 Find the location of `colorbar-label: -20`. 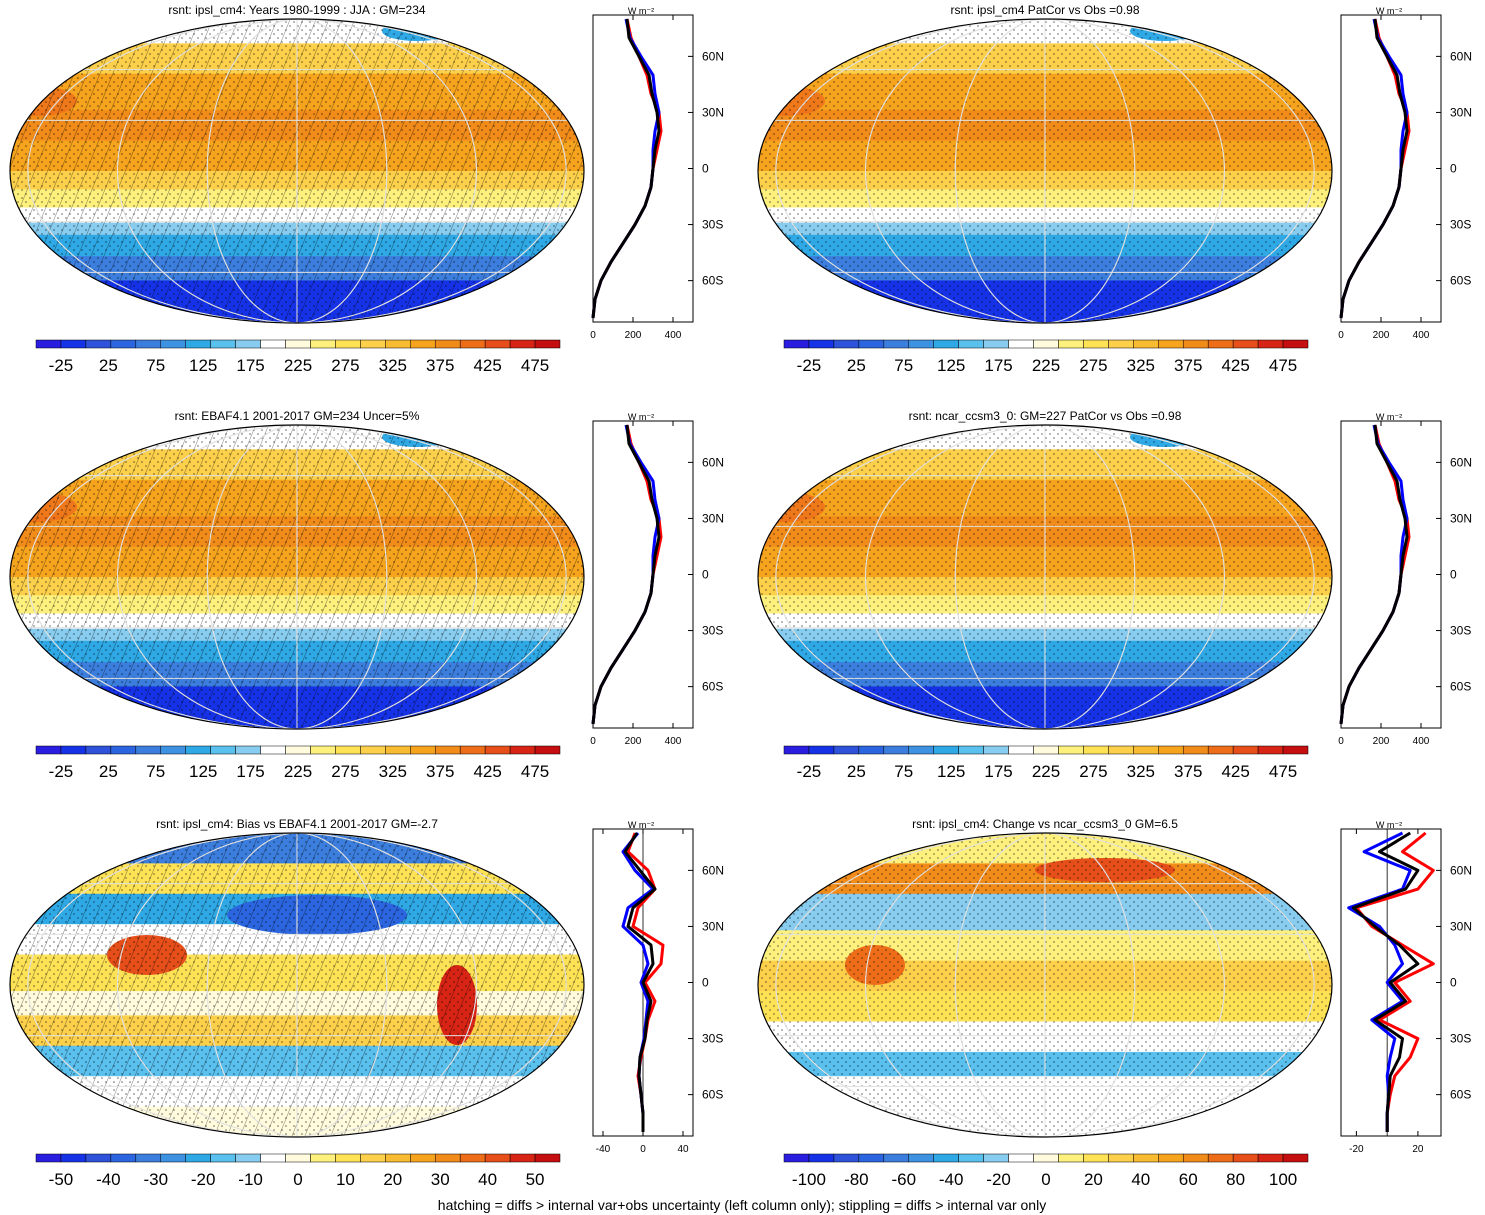

colorbar-label: -20 is located at coordinates (203, 1179).